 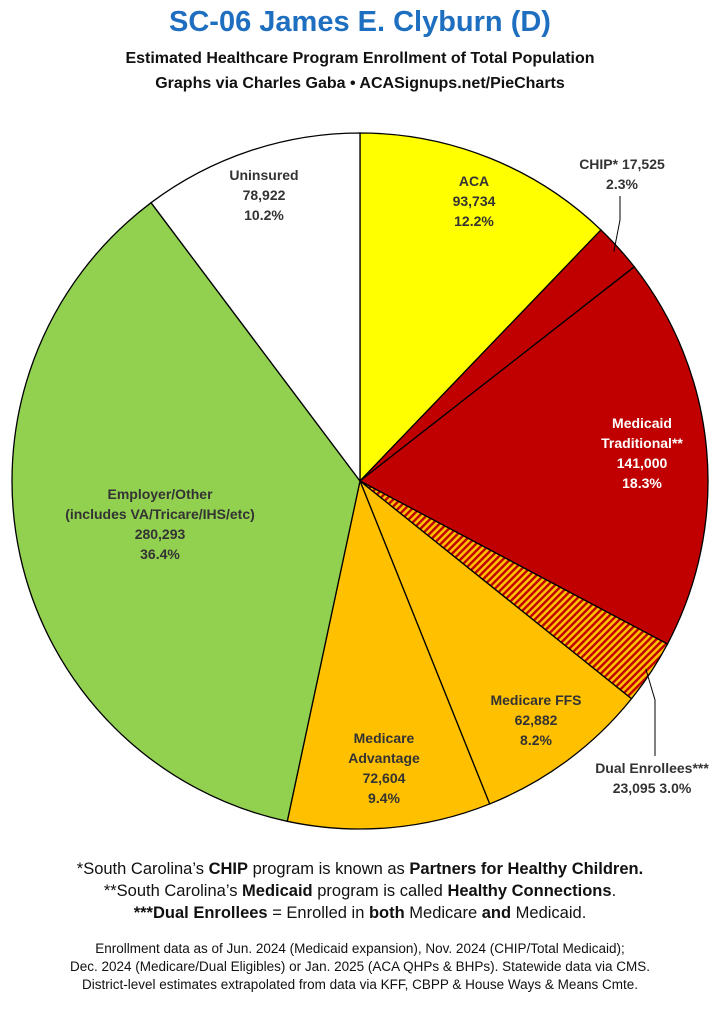 I want to click on data-label-adv: Medicare Advantage 72,604 9.4%, so click(x=384, y=768).